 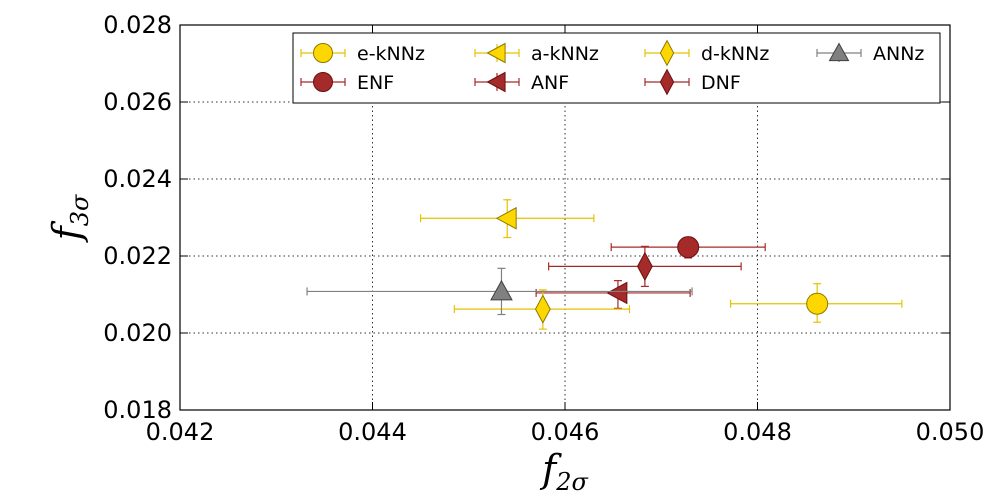 I want to click on series-d-knnz, so click(x=542, y=309).